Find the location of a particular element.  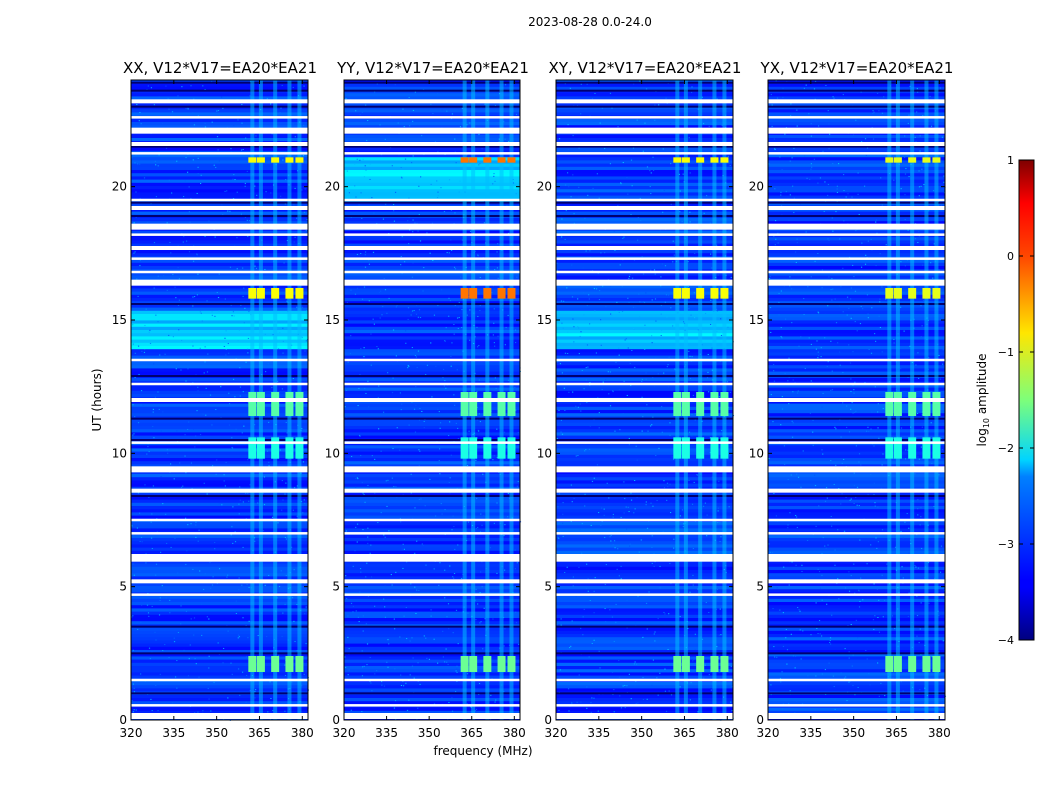

y-tick-label: 15 is located at coordinates (119, 320).